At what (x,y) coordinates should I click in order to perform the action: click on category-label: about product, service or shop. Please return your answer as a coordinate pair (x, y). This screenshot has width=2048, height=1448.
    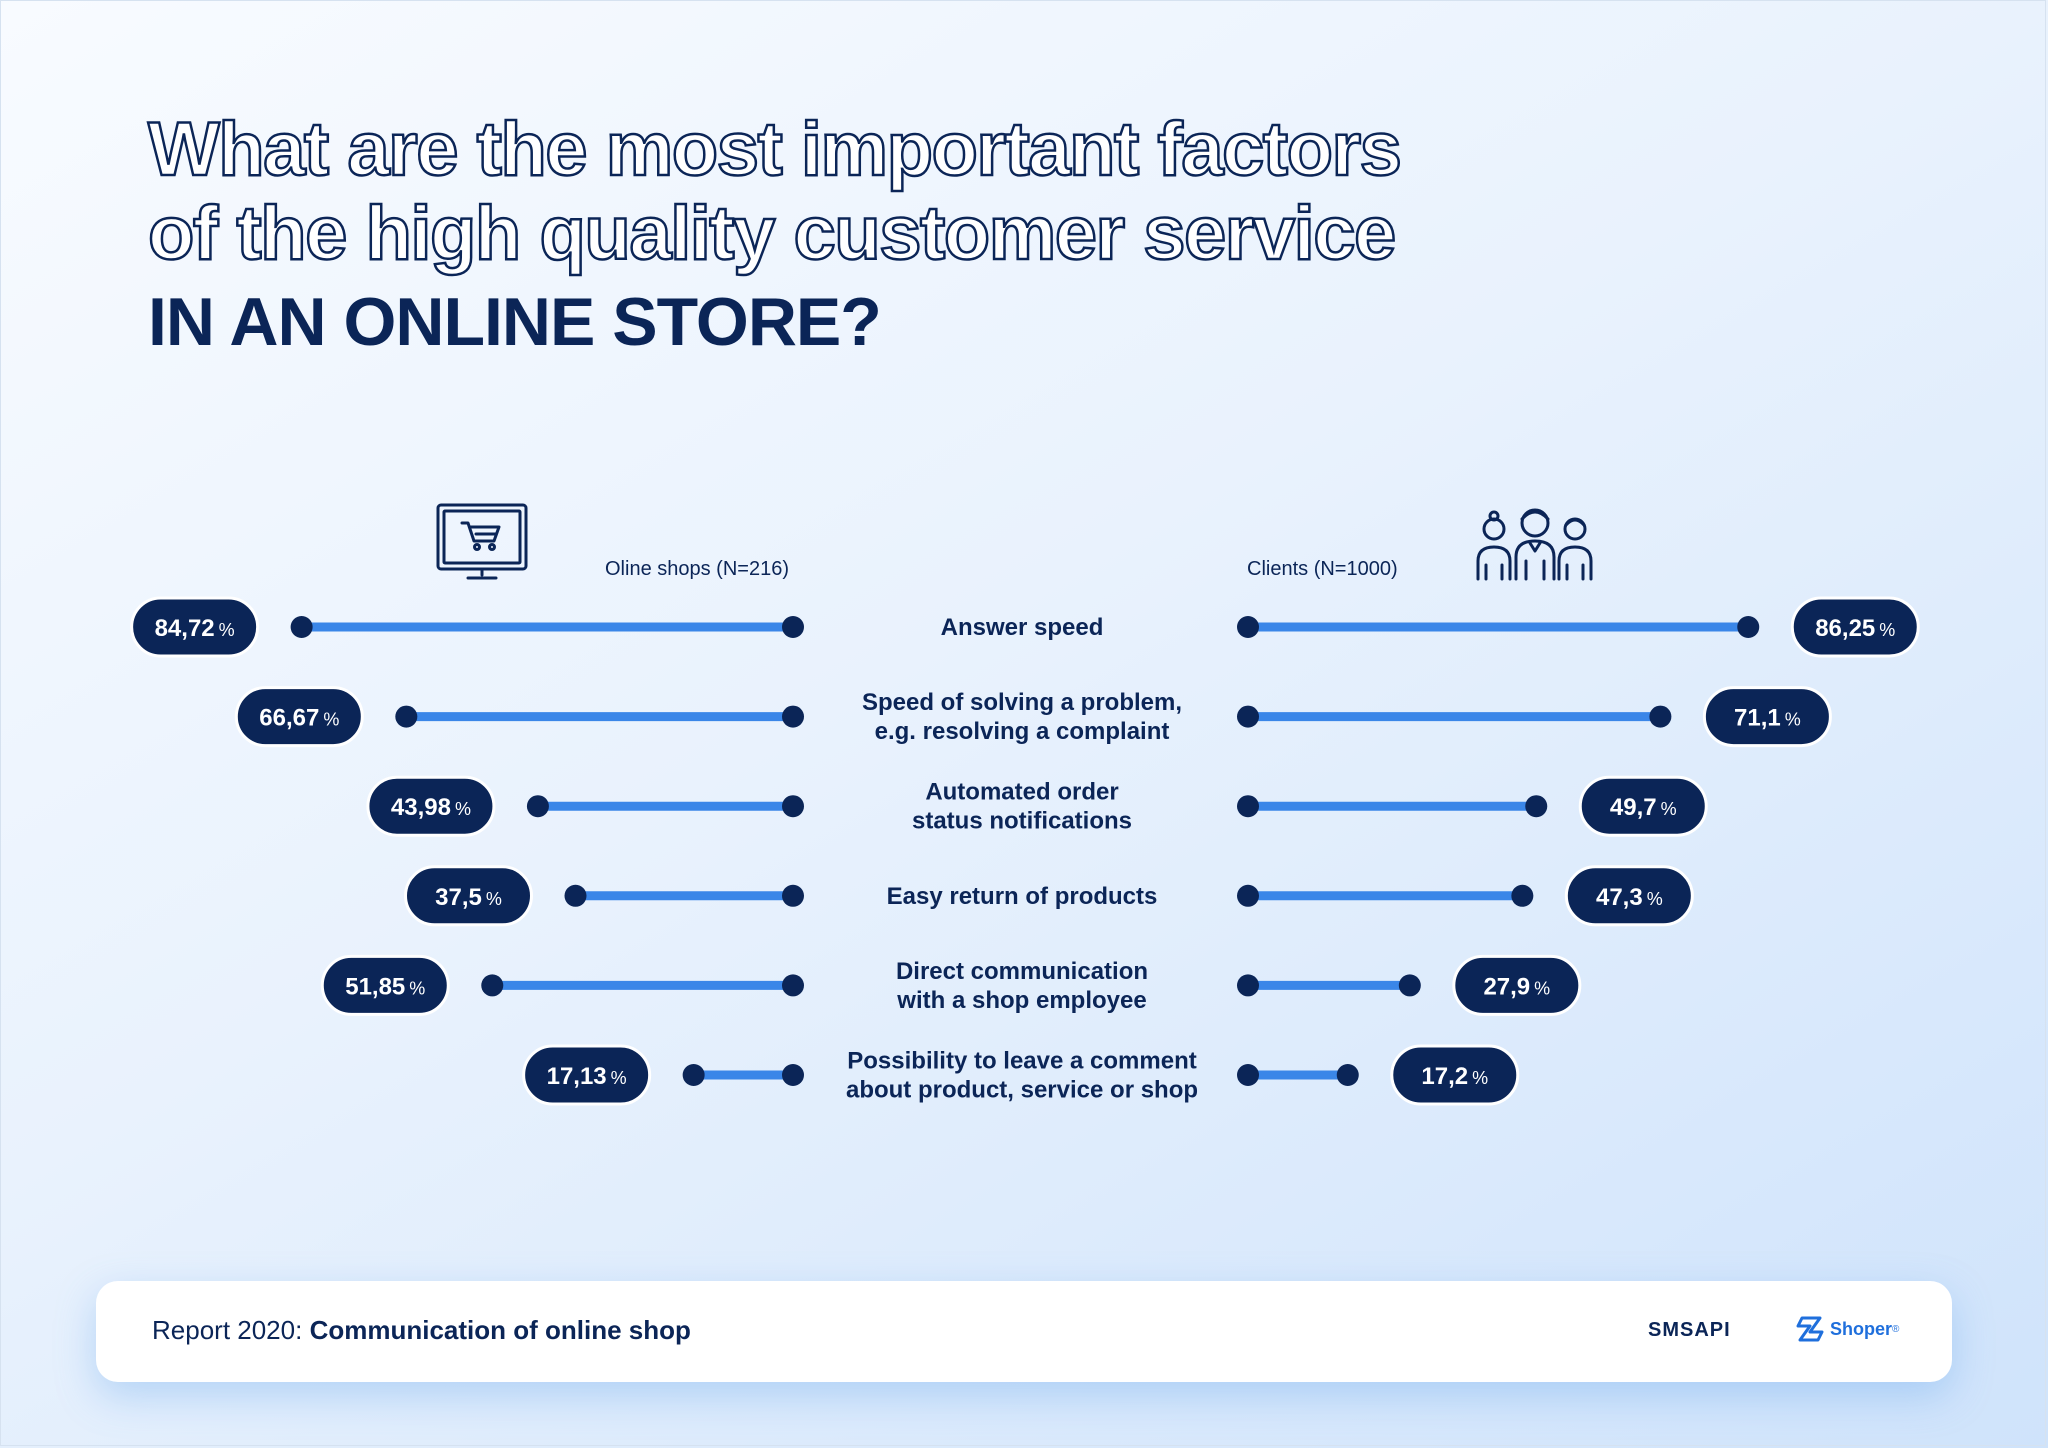
    Looking at the image, I should click on (1022, 1090).